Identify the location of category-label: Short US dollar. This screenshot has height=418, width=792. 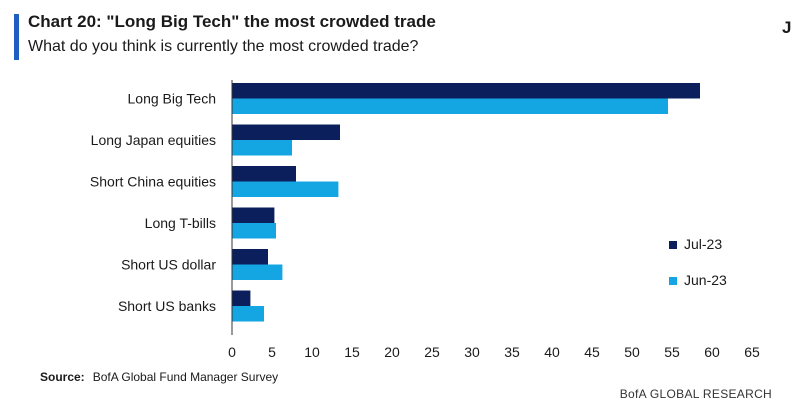
(168, 265).